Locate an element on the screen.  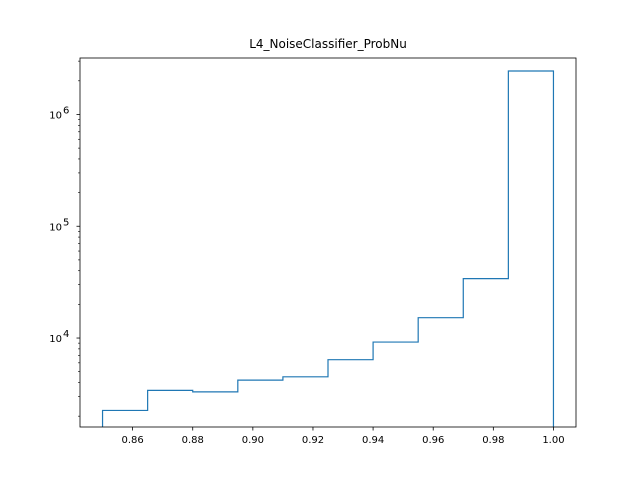
x-tick-label: 1.00 is located at coordinates (553, 440).